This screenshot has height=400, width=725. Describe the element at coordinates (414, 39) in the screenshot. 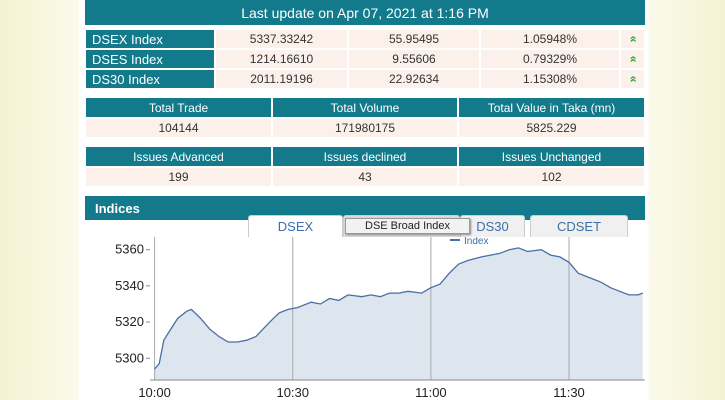

I see `index-change: 55.95495` at that location.